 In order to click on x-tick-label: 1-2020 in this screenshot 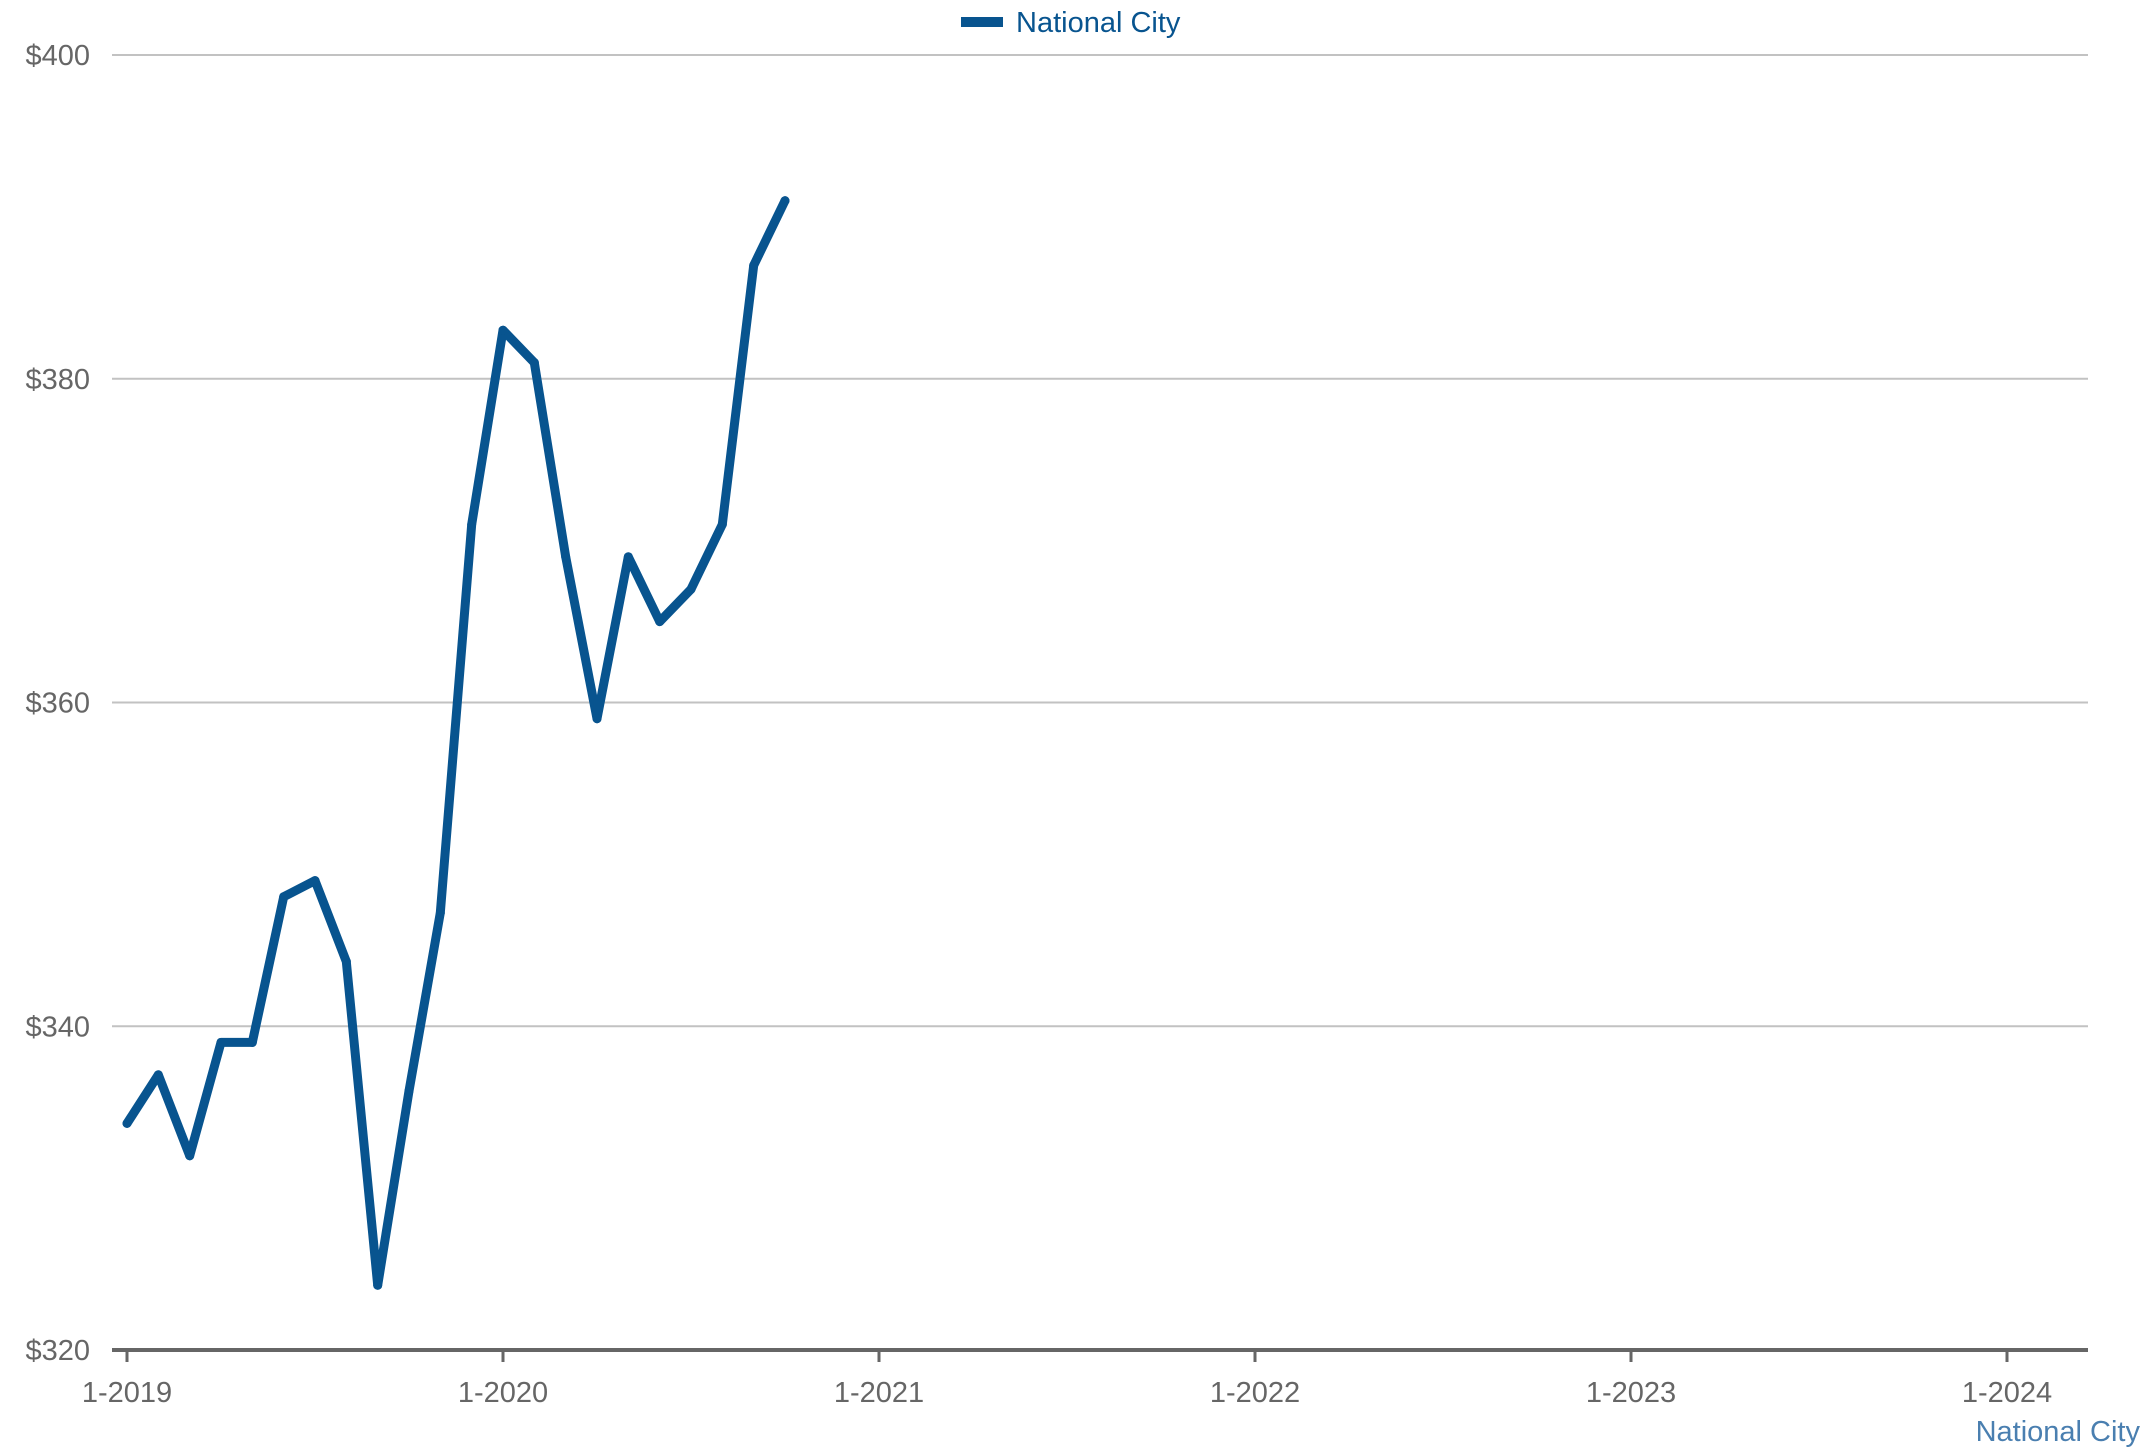, I will do `click(503, 1393)`.